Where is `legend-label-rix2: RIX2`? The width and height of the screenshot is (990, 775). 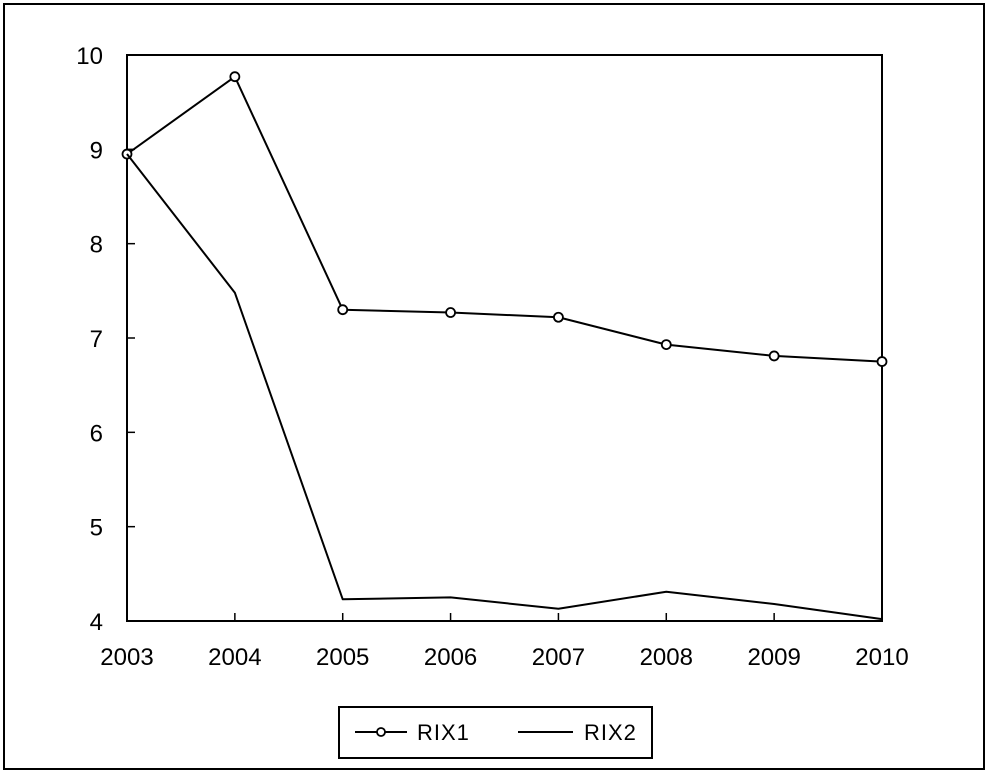
legend-label-rix2: RIX2 is located at coordinates (610, 732).